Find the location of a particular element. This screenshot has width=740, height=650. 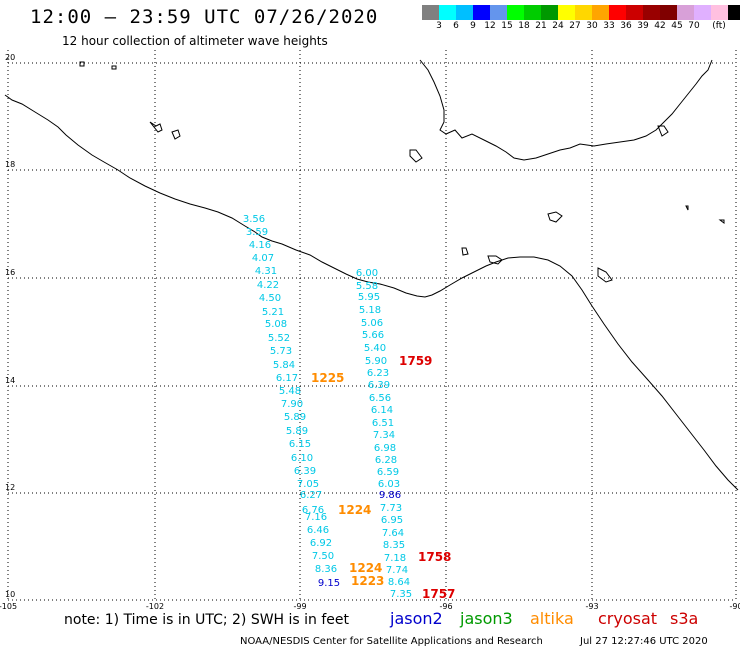

wave-height-value: 6.14 is located at coordinates (382, 410).